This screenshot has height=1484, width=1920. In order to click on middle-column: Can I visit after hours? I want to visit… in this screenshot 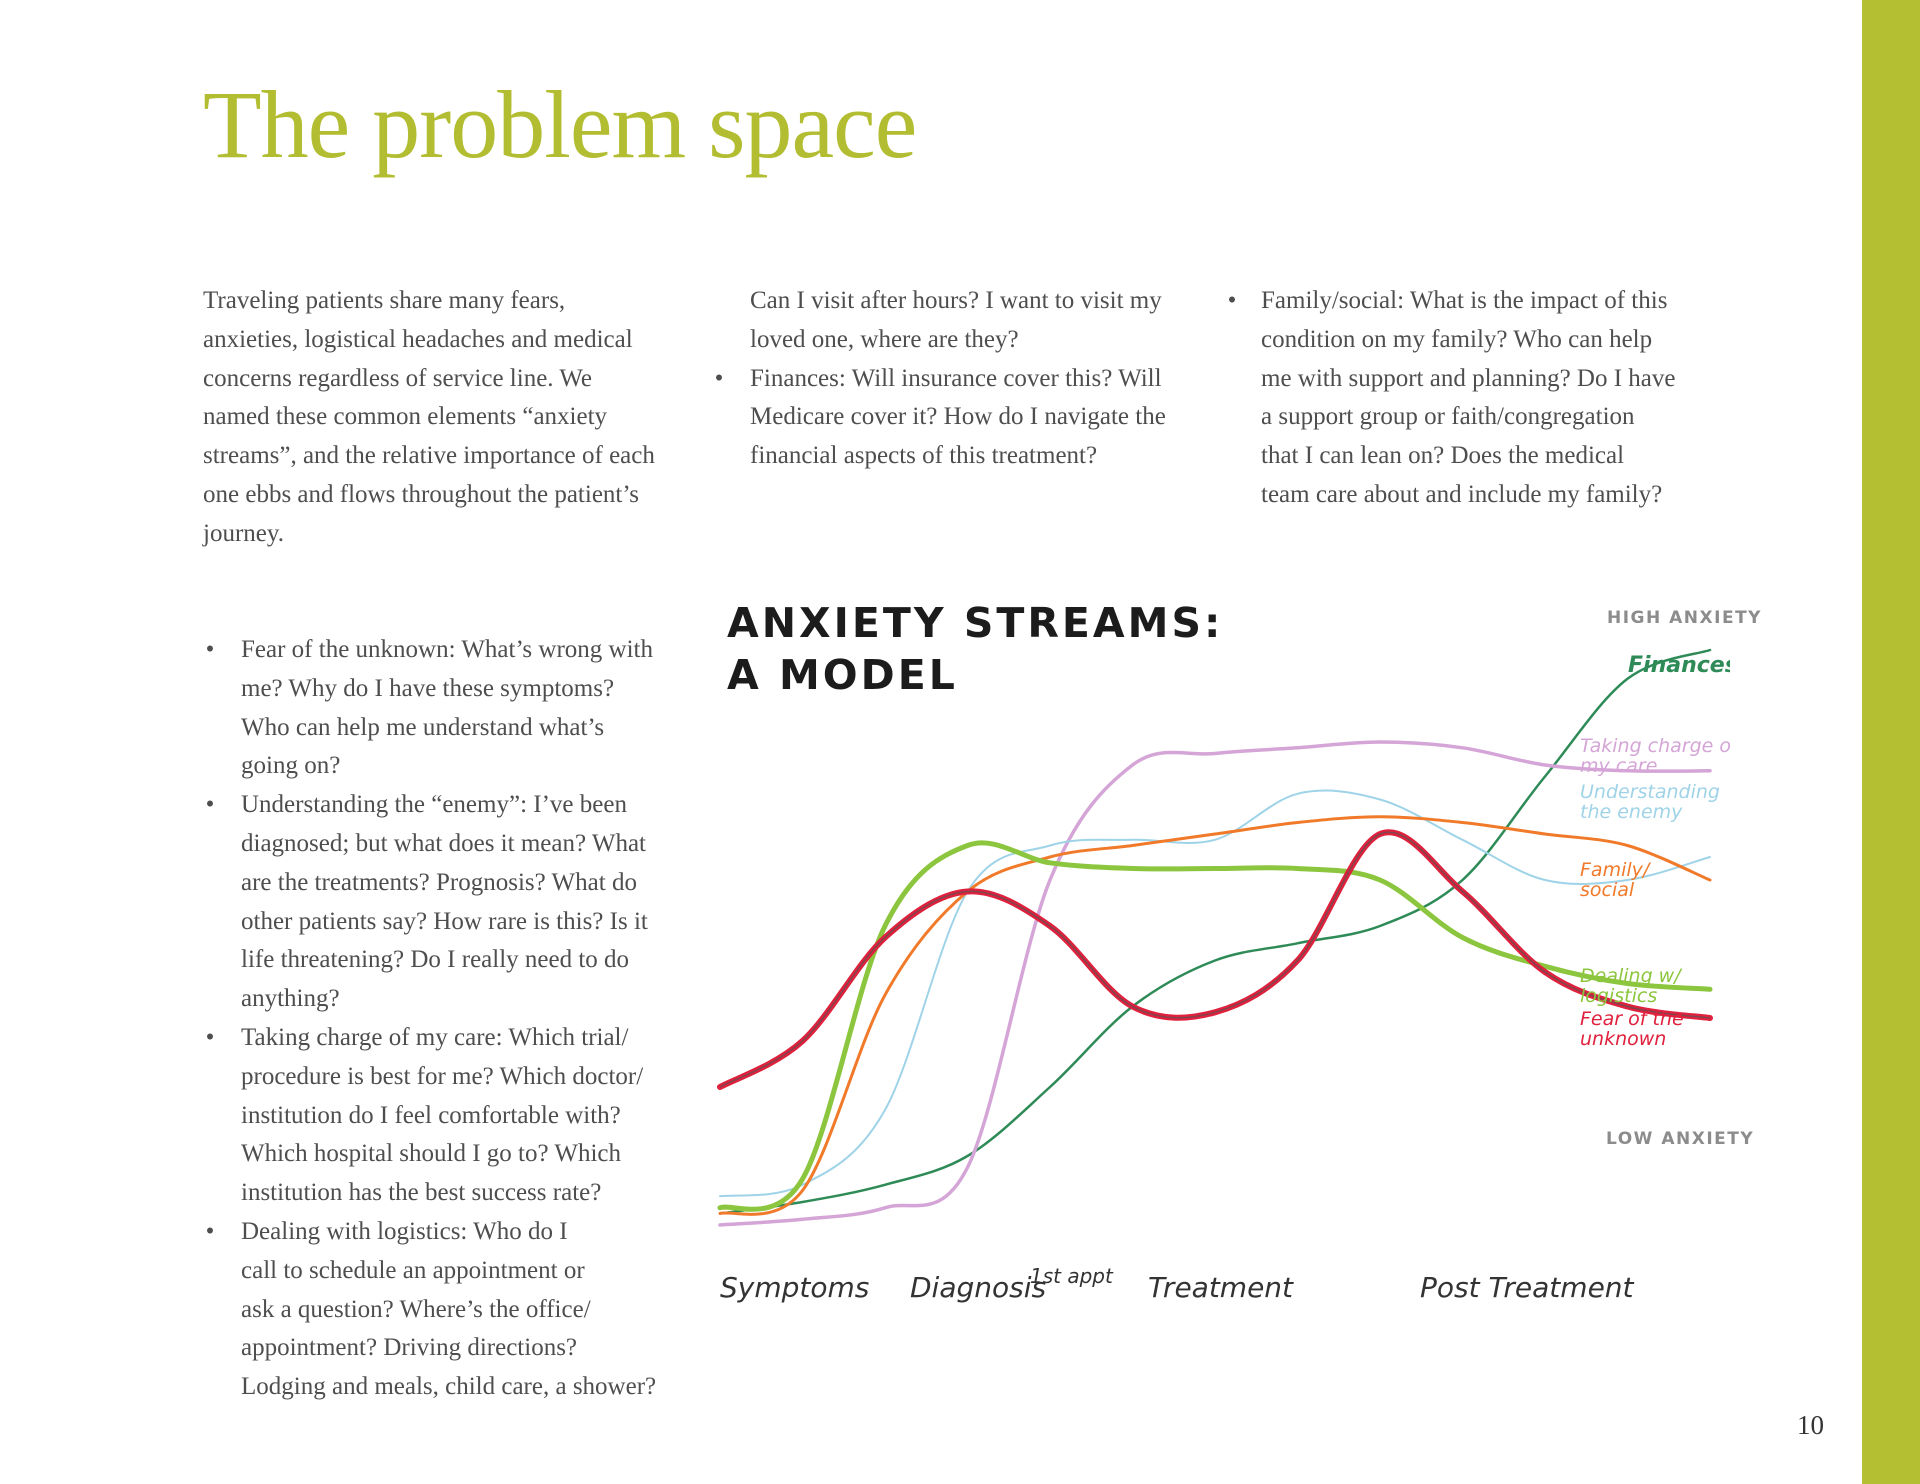, I will do `click(962, 379)`.